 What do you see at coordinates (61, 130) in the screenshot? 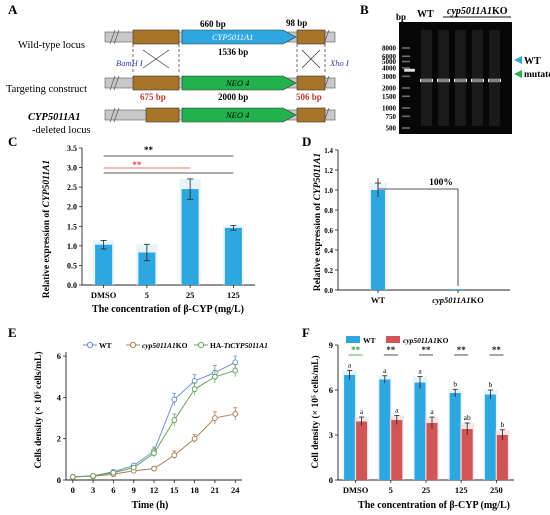
I see `deleted-locus-label: -deleted locus` at bounding box center [61, 130].